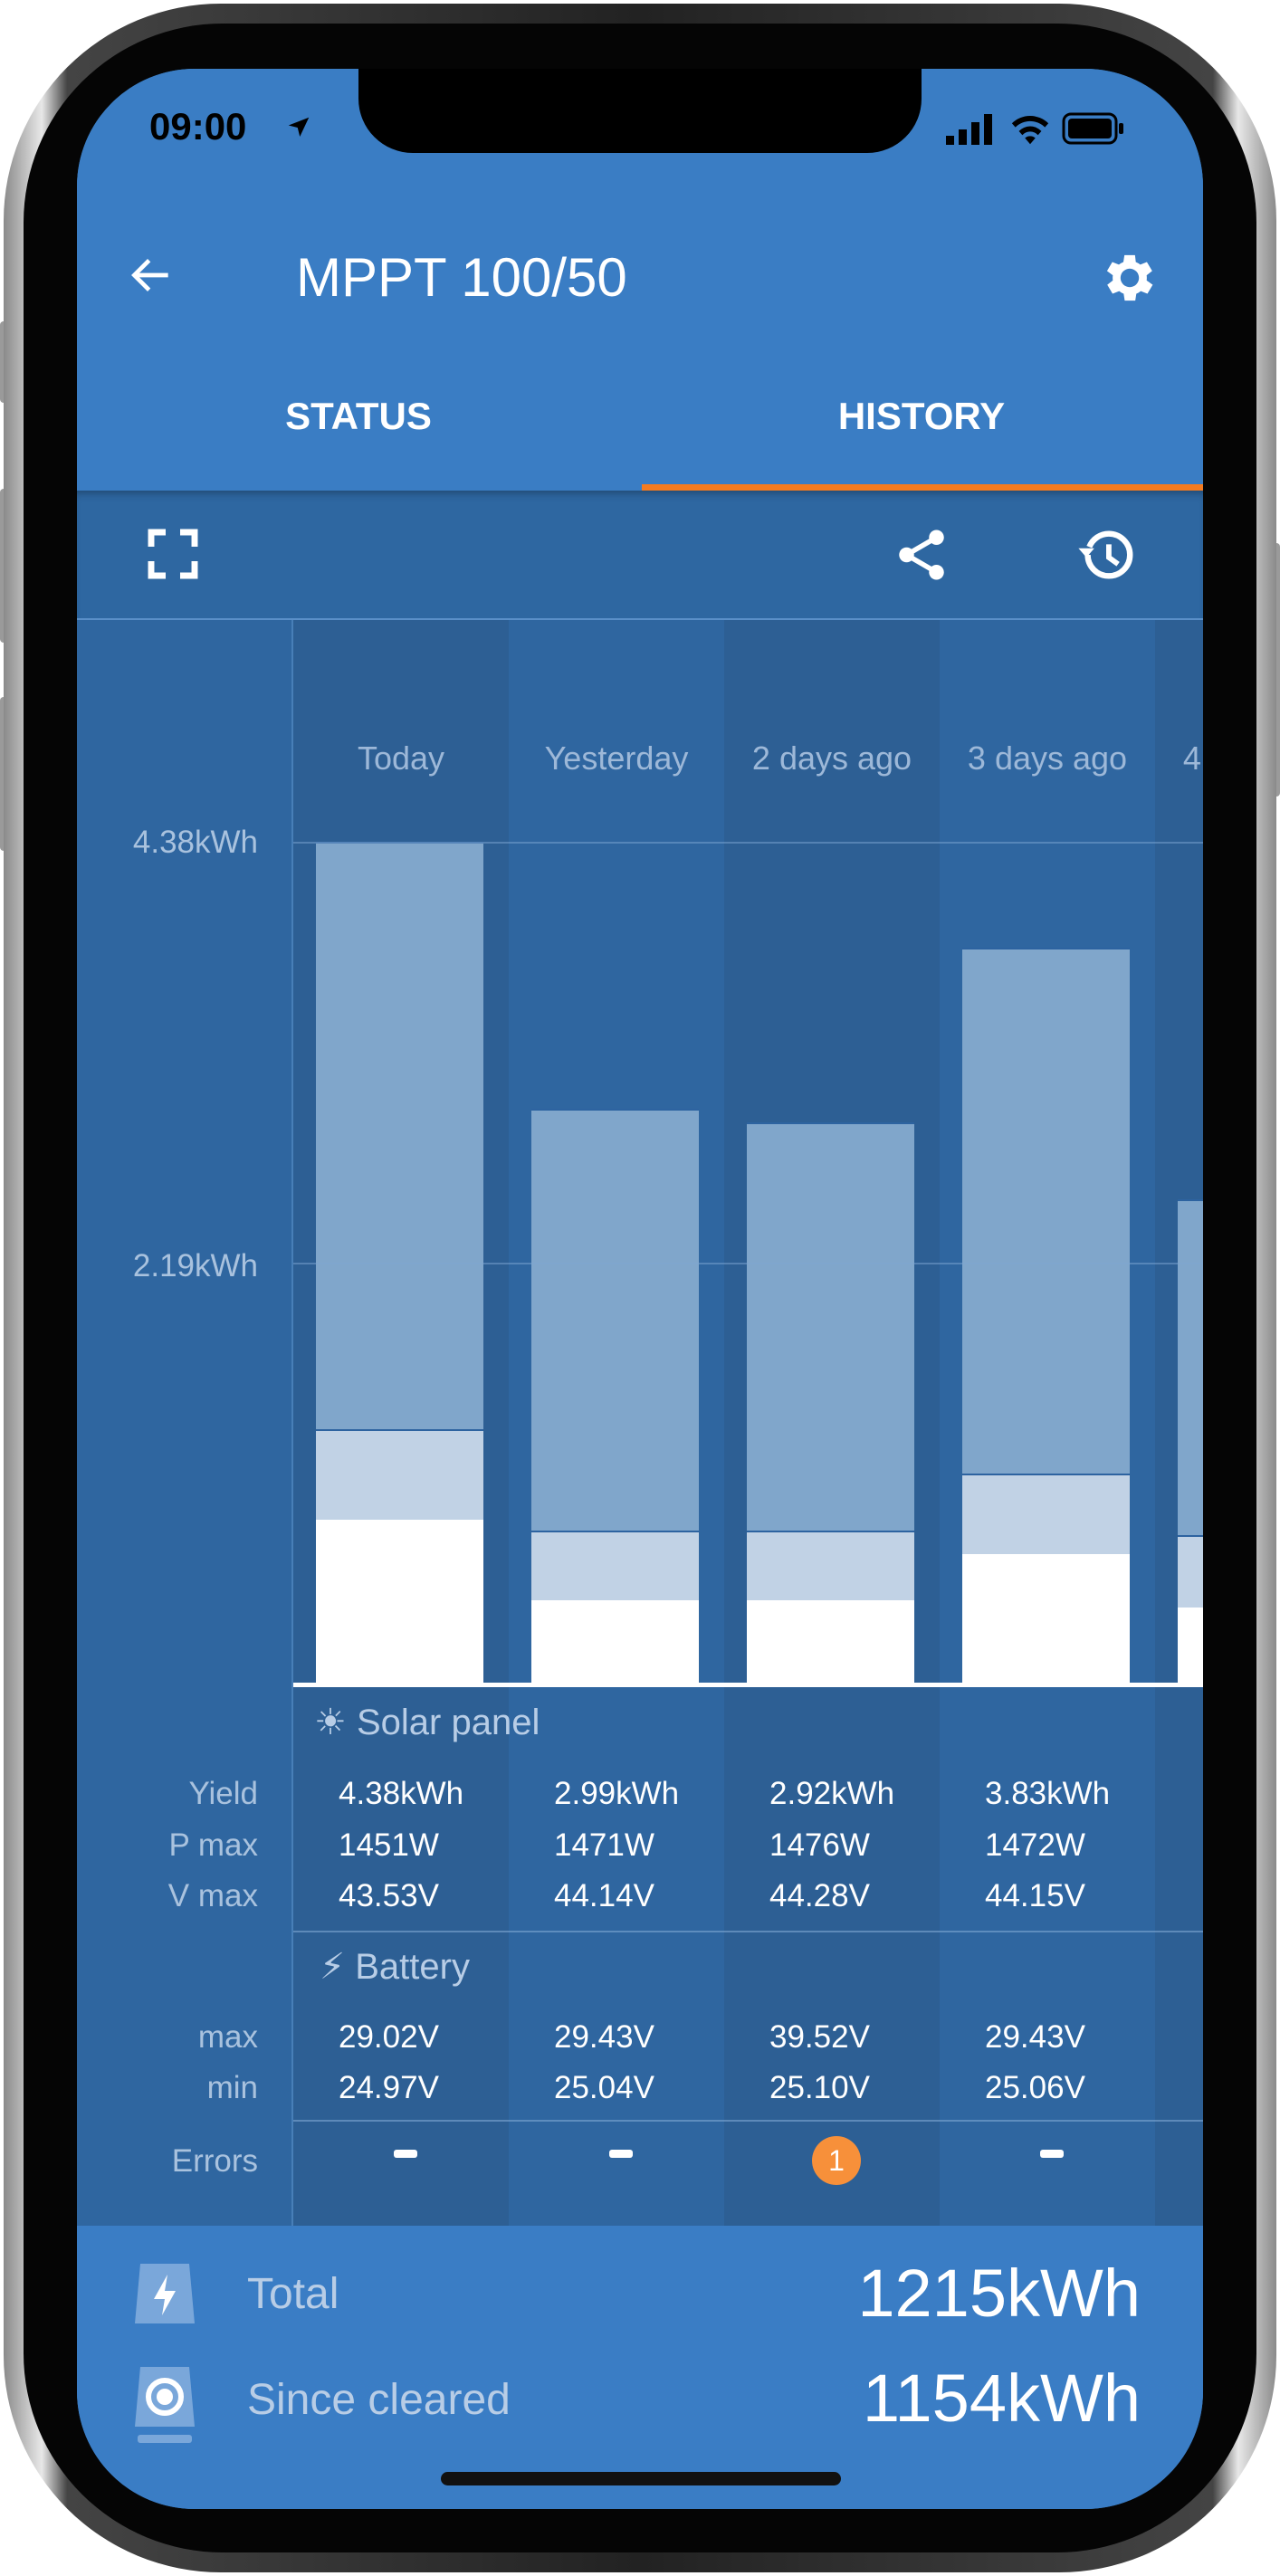  What do you see at coordinates (1047, 758) in the screenshot?
I see `day-label: 3 days ago` at bounding box center [1047, 758].